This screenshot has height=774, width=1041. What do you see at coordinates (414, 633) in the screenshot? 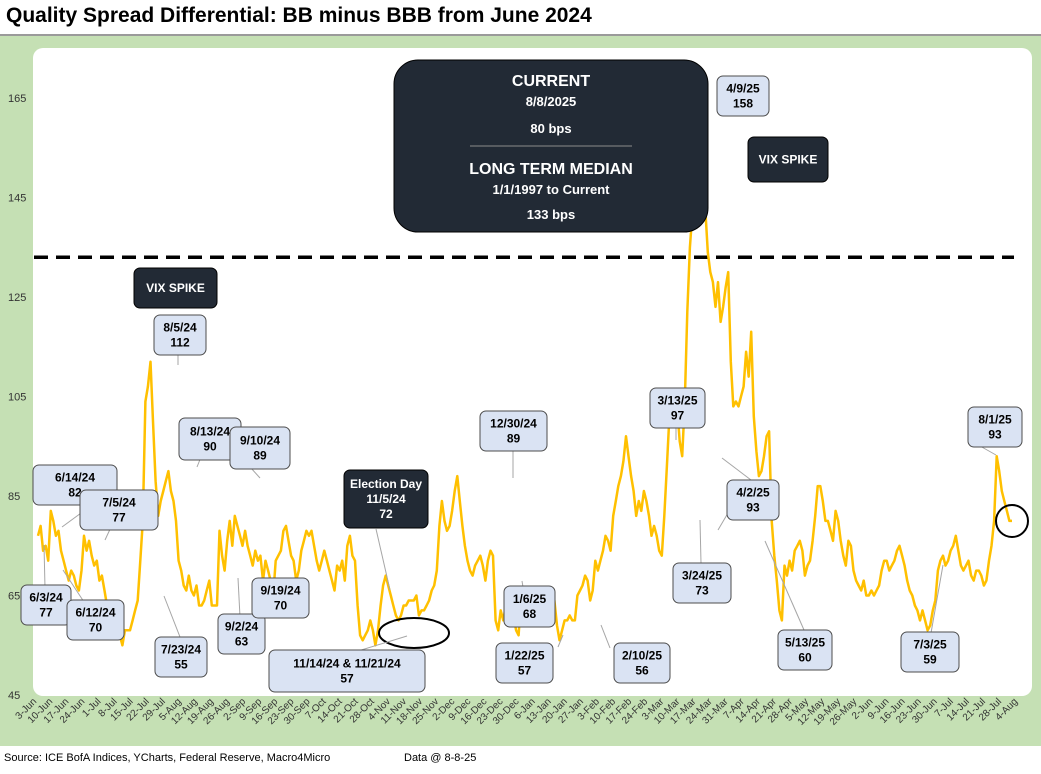
I see `election-low-ellipse` at bounding box center [414, 633].